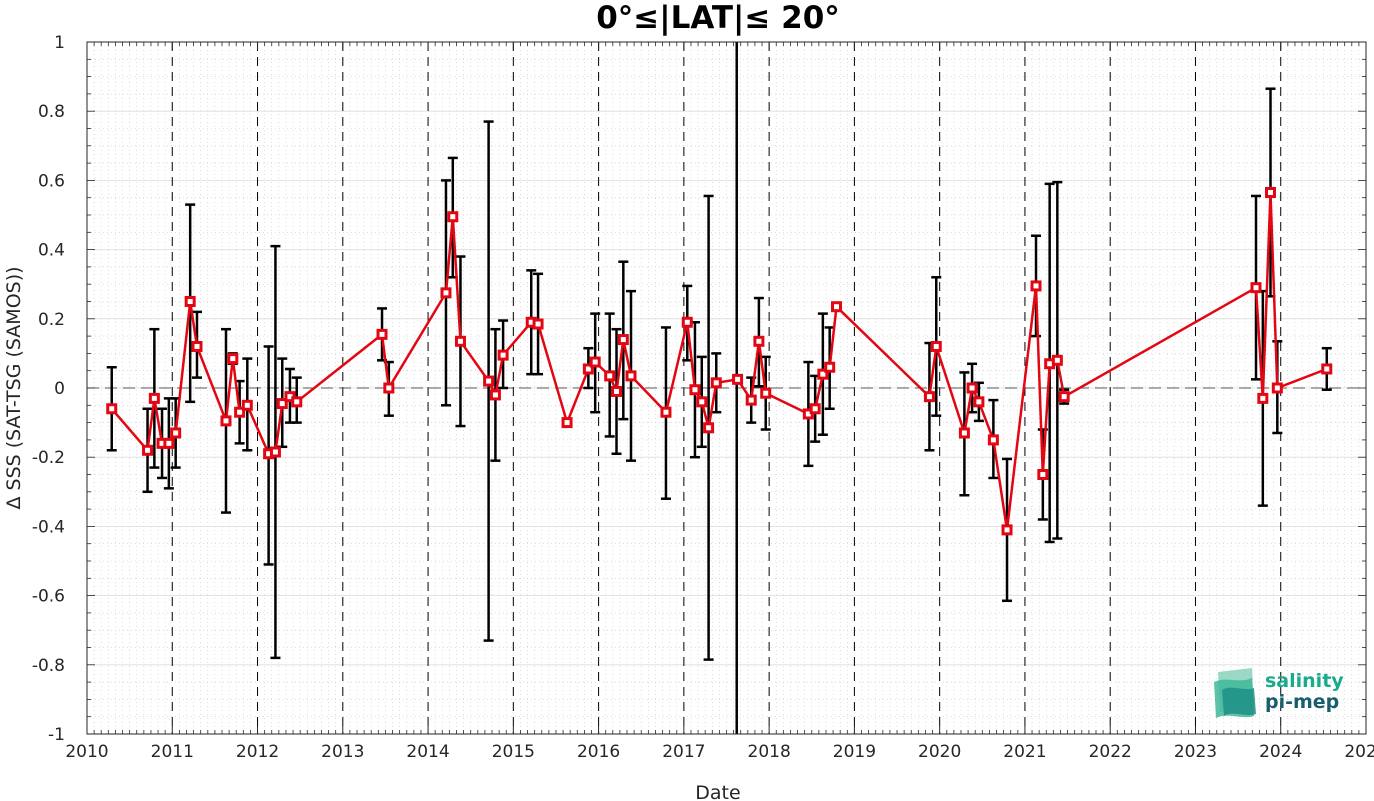  Describe the element at coordinates (1302, 702) in the screenshot. I see `logo-text-pi-mep: pi-mep` at that location.